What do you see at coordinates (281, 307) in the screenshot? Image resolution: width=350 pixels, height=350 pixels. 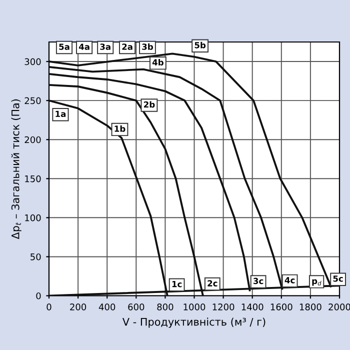 I see `x-tick-label: 1600` at bounding box center [281, 307].